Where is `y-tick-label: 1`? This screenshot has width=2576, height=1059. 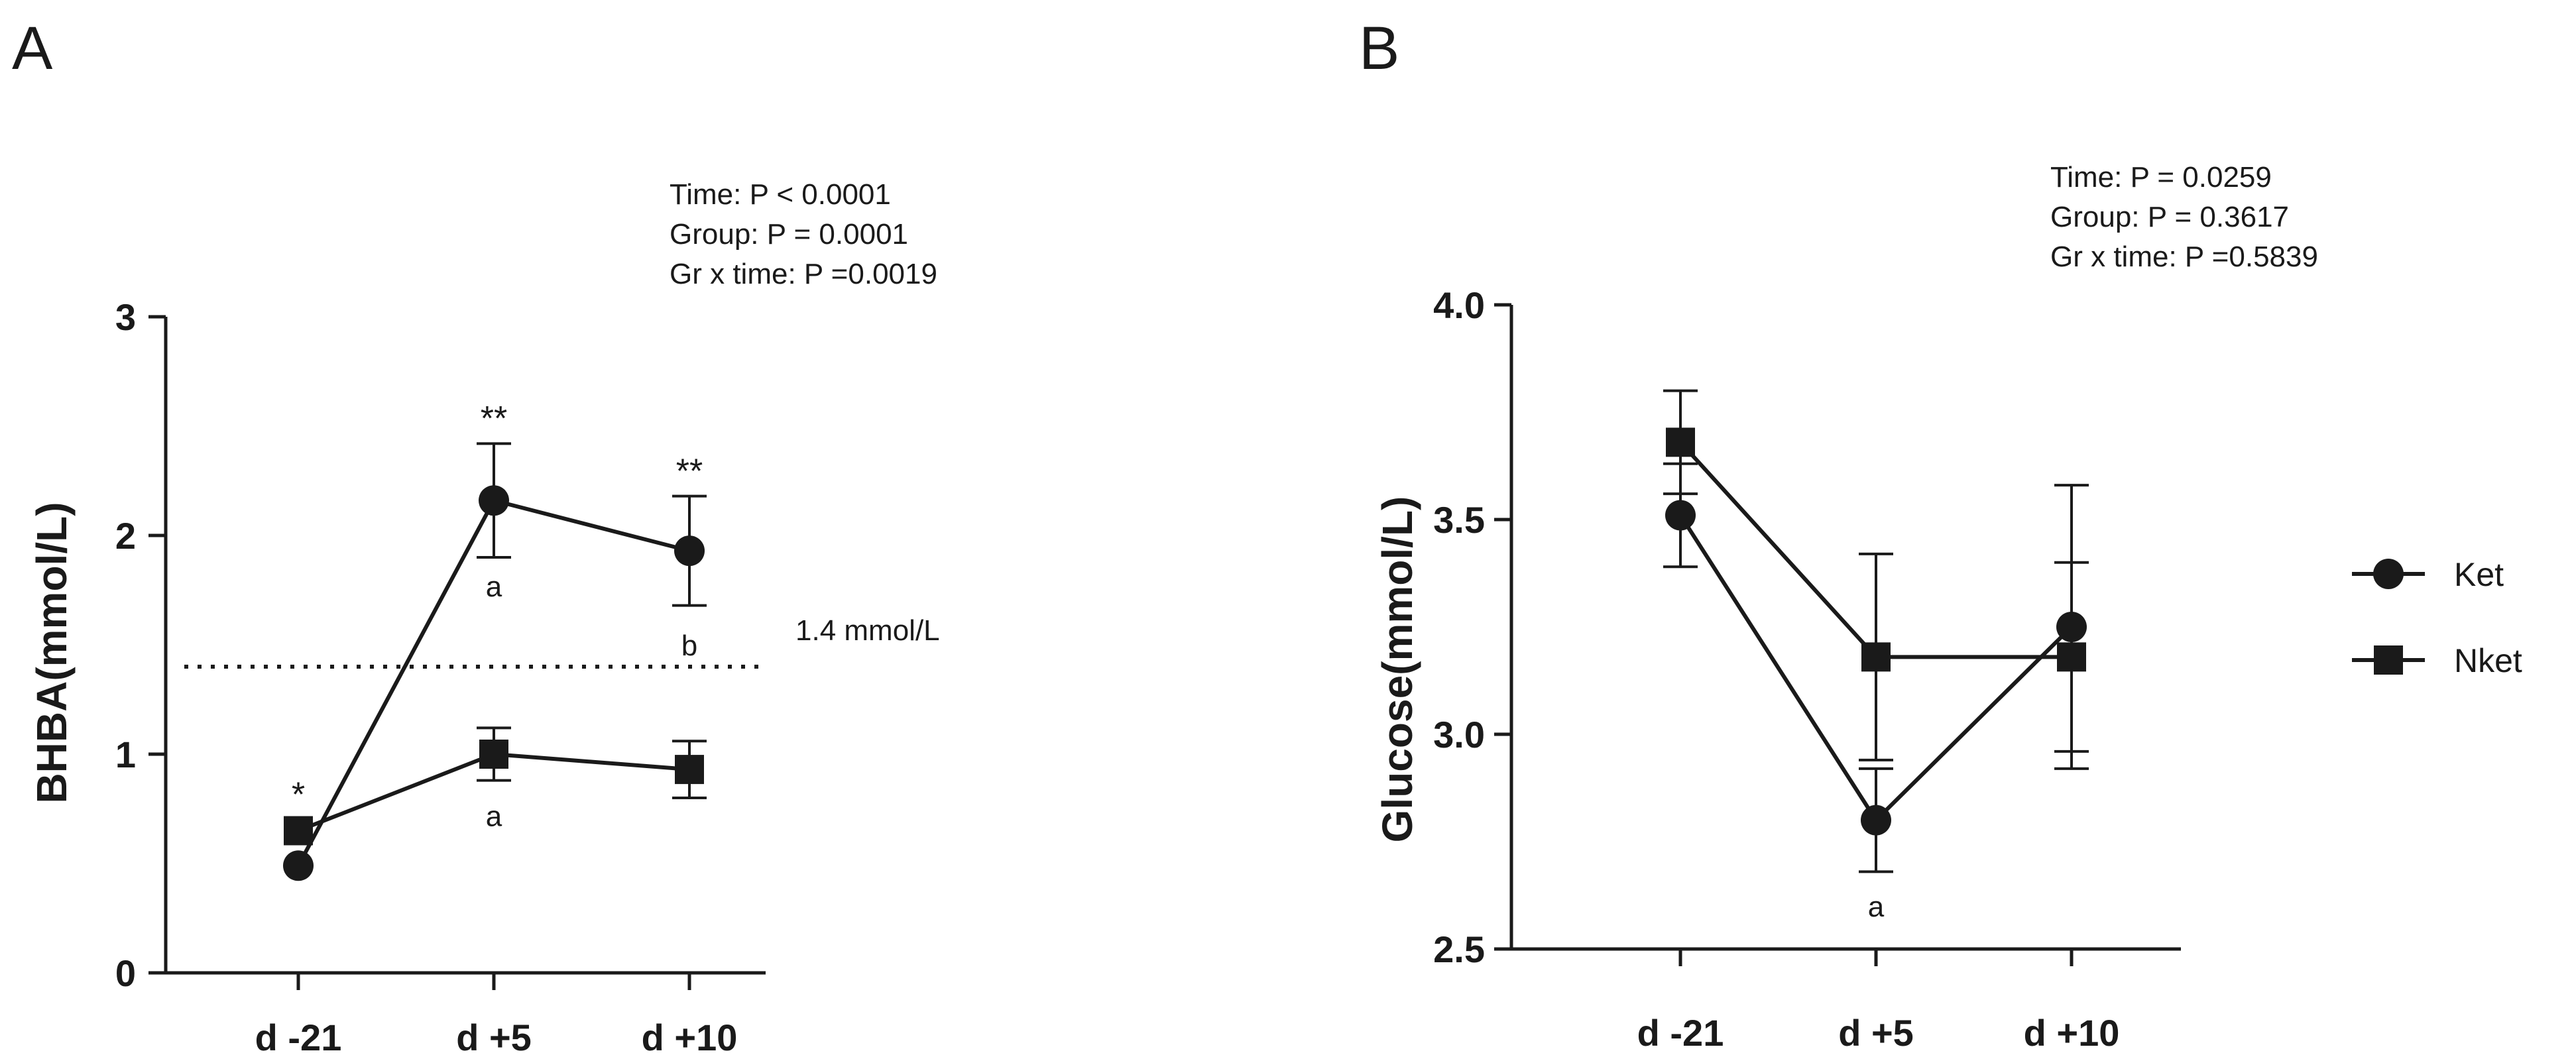 y-tick-label: 1 is located at coordinates (126, 754).